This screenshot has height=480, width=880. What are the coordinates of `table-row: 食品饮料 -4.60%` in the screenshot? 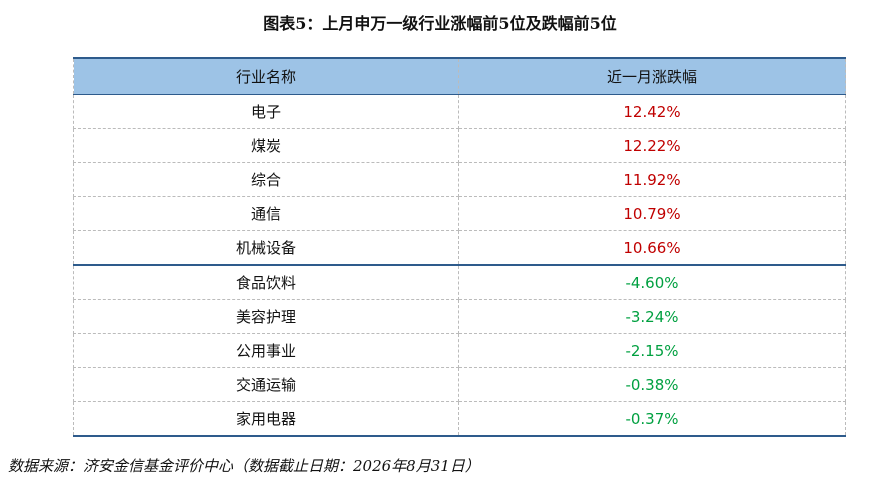 It's located at (459, 282).